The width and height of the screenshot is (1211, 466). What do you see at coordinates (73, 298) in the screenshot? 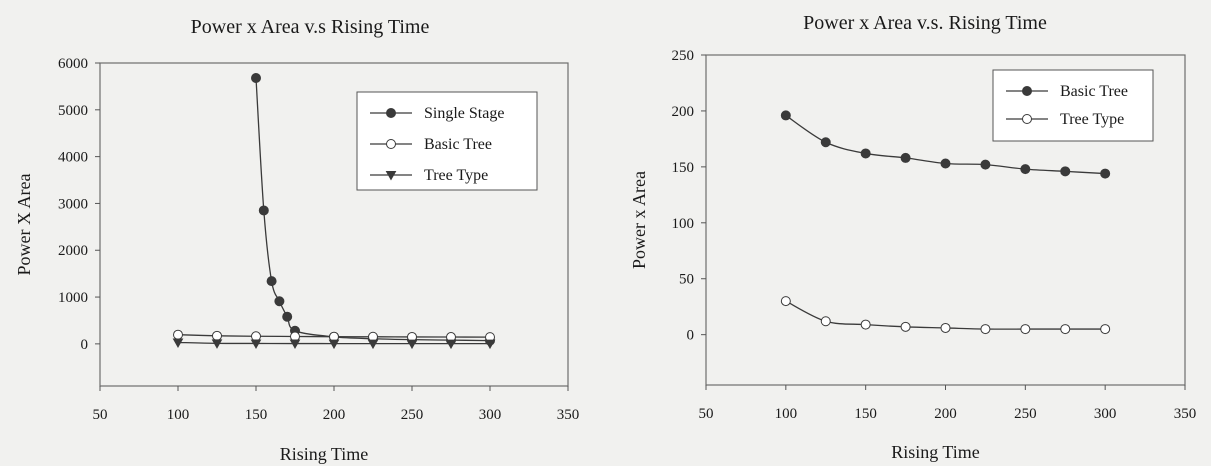
I see `y-tick-label: 1000` at bounding box center [73, 298].